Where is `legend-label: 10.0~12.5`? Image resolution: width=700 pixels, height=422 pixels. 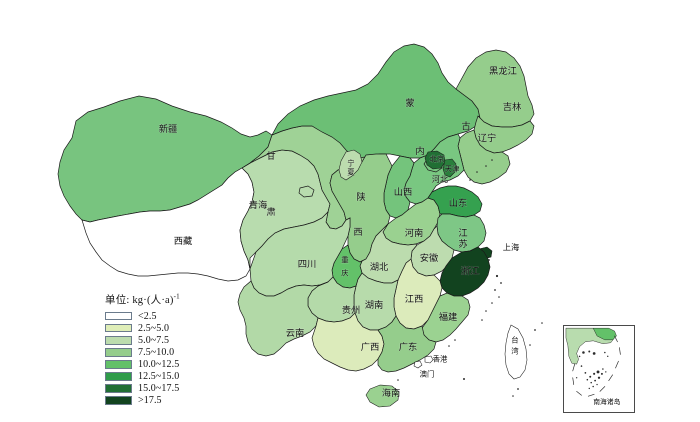
legend-label: 10.0~12.5 is located at coordinates (159, 364).